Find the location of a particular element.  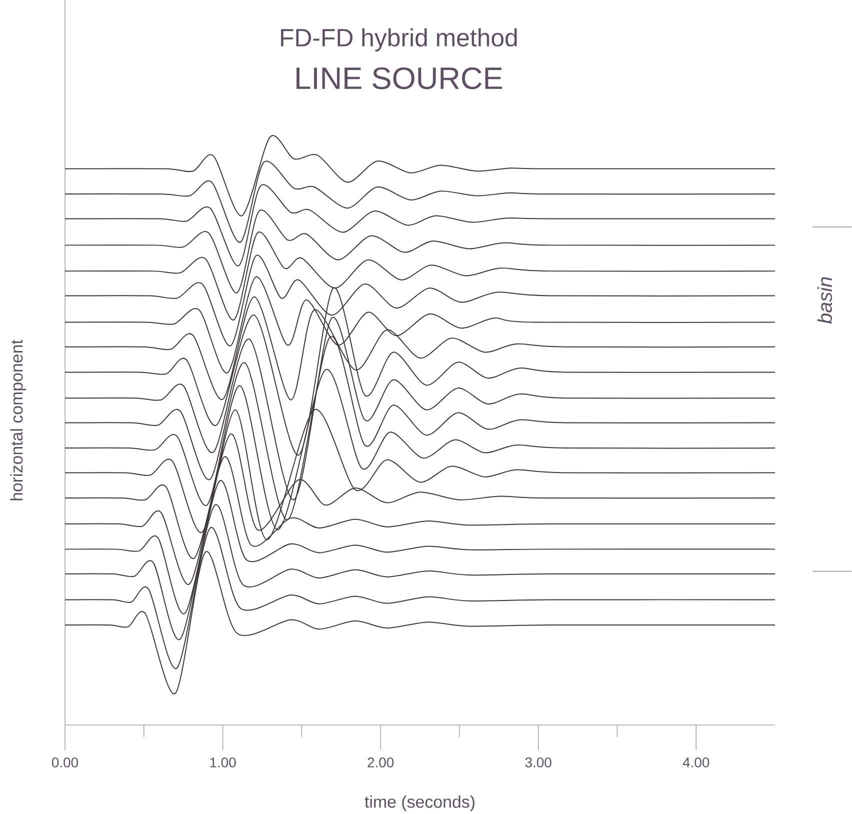

x-tick-label: 2.00 is located at coordinates (381, 763).